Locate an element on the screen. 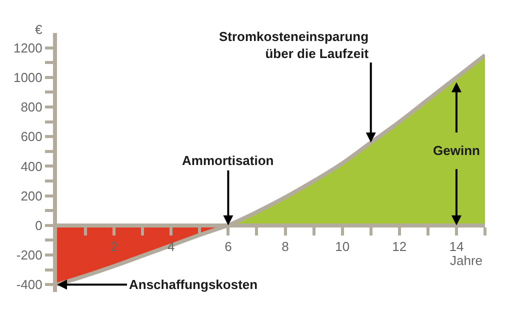  annotation: Anschaffungskosten is located at coordinates (193, 284).